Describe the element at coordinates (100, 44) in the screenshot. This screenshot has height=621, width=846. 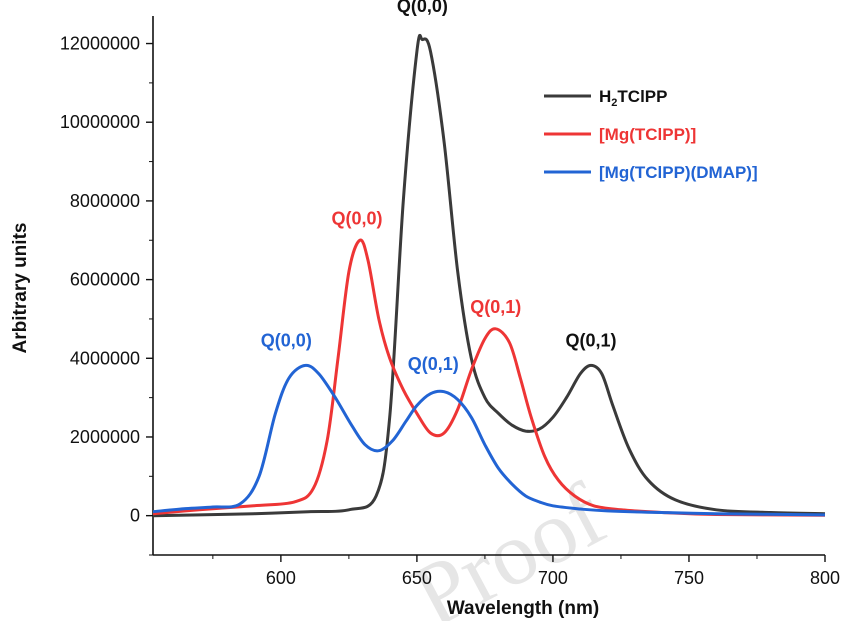
I see `y-tick-label: 12000000` at that location.